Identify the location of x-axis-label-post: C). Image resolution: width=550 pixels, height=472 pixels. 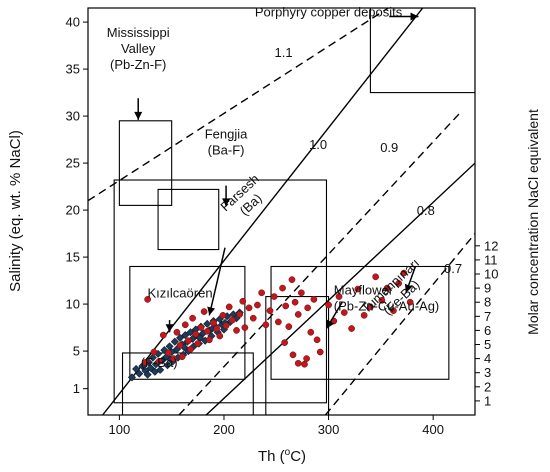
(298, 456).